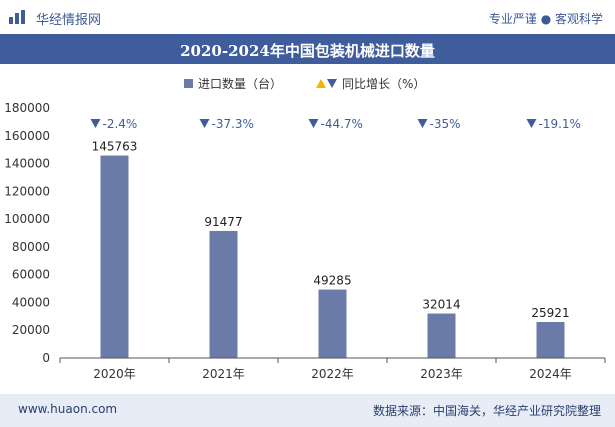 Image resolution: width=615 pixels, height=427 pixels. What do you see at coordinates (31, 275) in the screenshot?
I see `y-tick-label: 60000` at bounding box center [31, 275].